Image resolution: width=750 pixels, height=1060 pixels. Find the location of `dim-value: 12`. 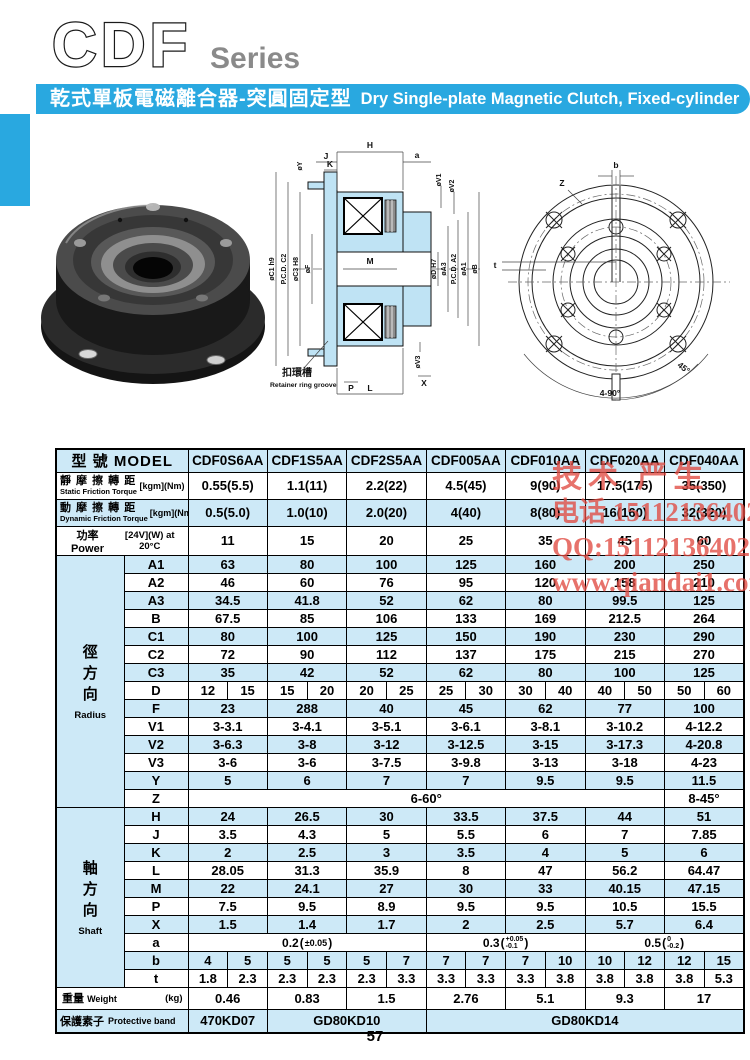

dim-value: 12 is located at coordinates (644, 960).